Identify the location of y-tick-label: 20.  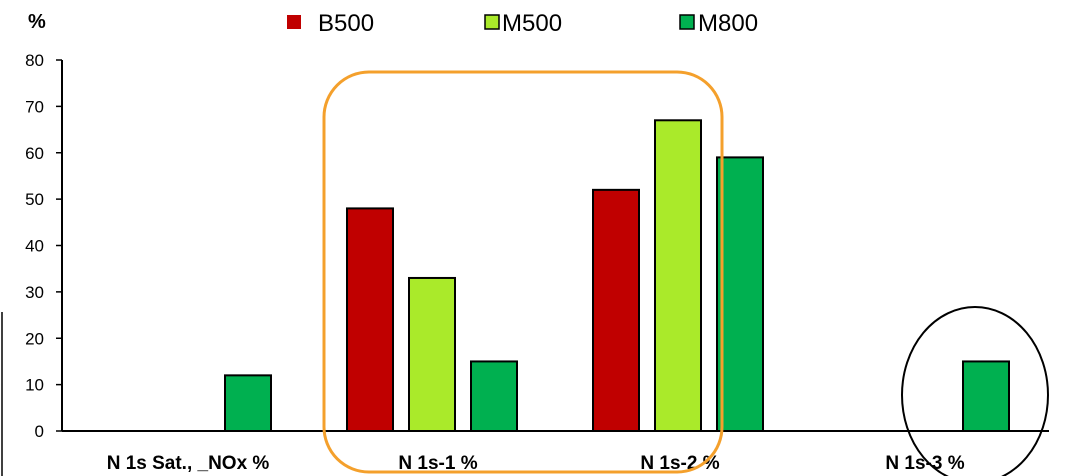
(34, 338).